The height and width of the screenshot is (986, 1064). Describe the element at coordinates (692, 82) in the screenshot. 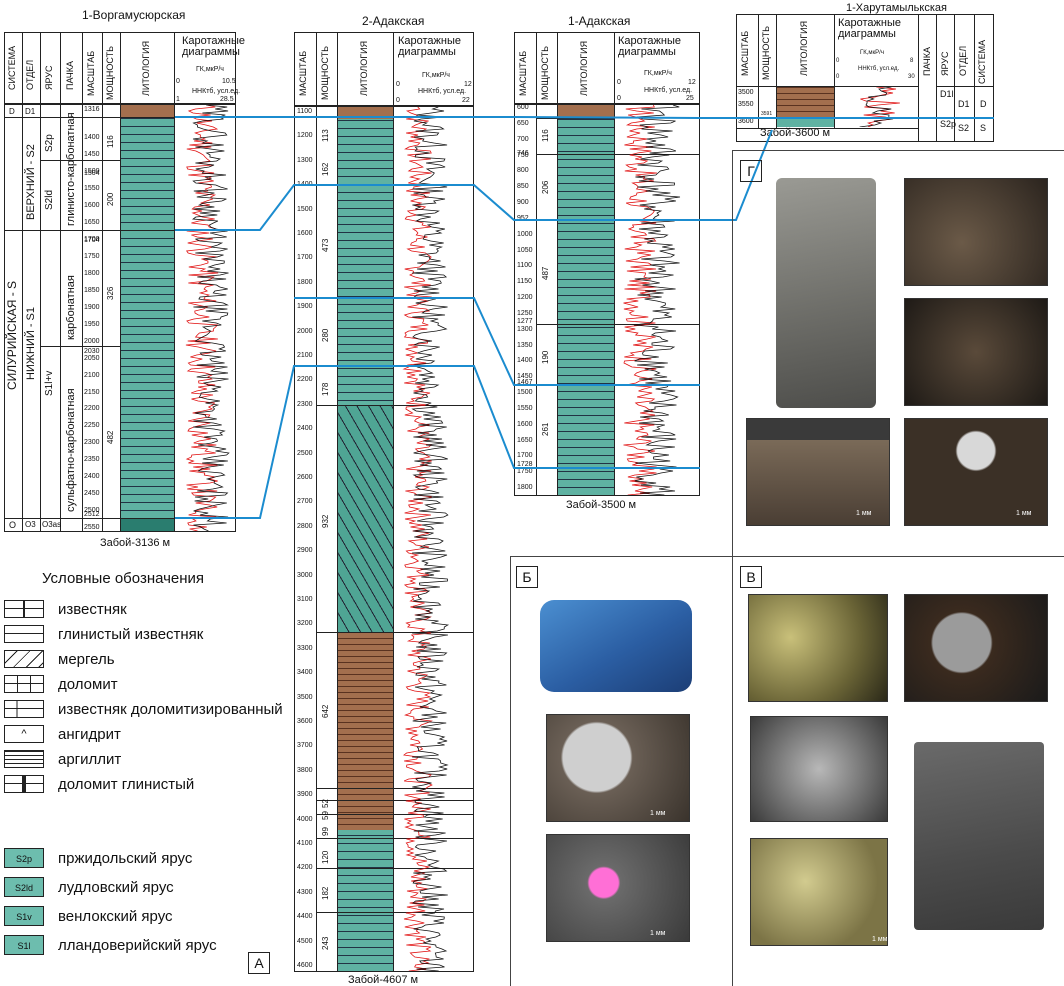

I see `gk-max: 12` at that location.